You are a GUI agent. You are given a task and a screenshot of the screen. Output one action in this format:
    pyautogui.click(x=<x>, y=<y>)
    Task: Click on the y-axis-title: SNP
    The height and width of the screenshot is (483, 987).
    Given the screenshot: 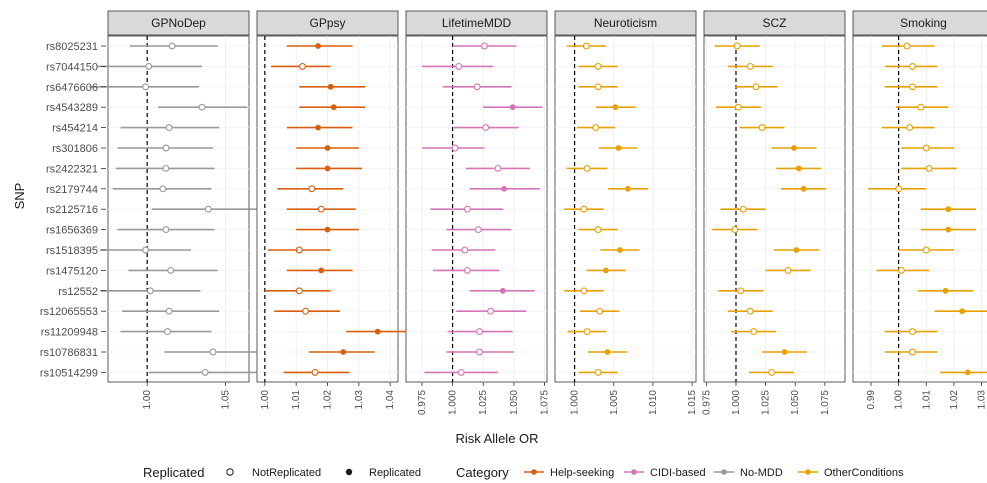 What is the action you would take?
    pyautogui.click(x=19, y=196)
    